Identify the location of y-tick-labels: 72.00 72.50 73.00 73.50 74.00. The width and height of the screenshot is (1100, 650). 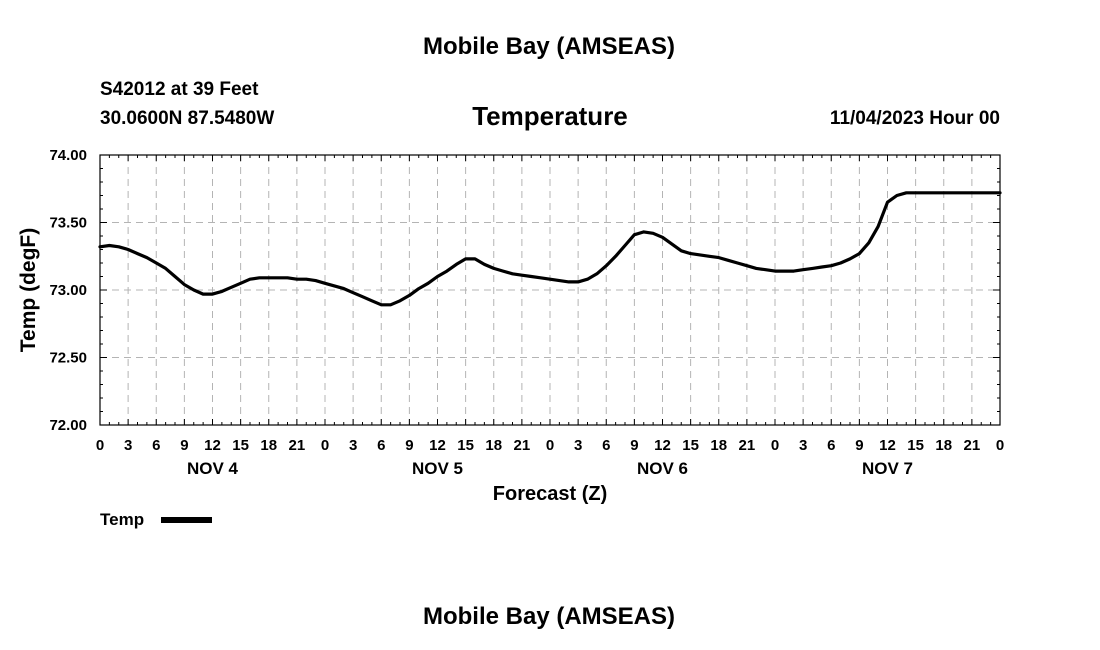
(68, 290).